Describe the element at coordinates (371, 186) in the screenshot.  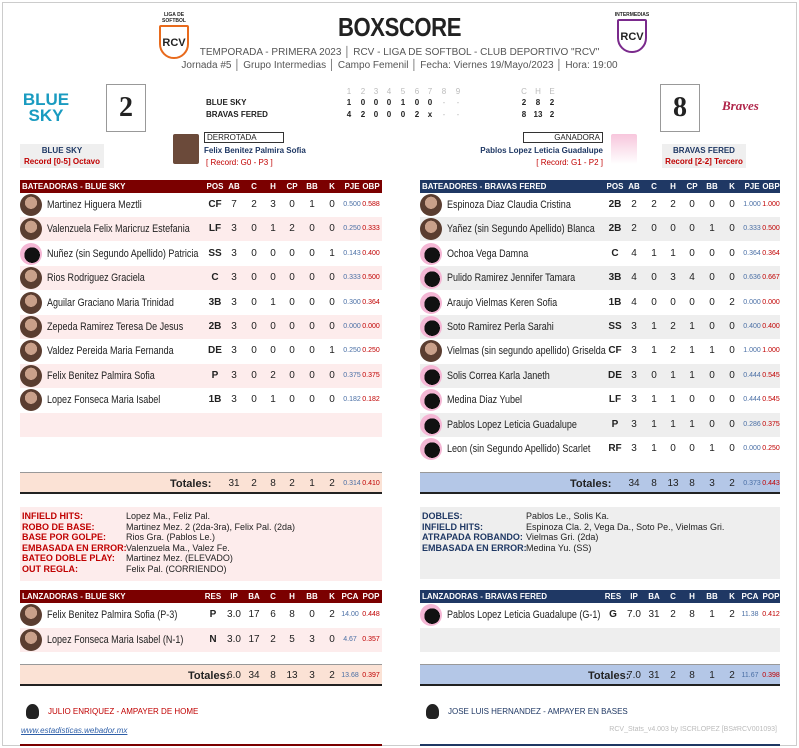
I see `column-header: OBP` at that location.